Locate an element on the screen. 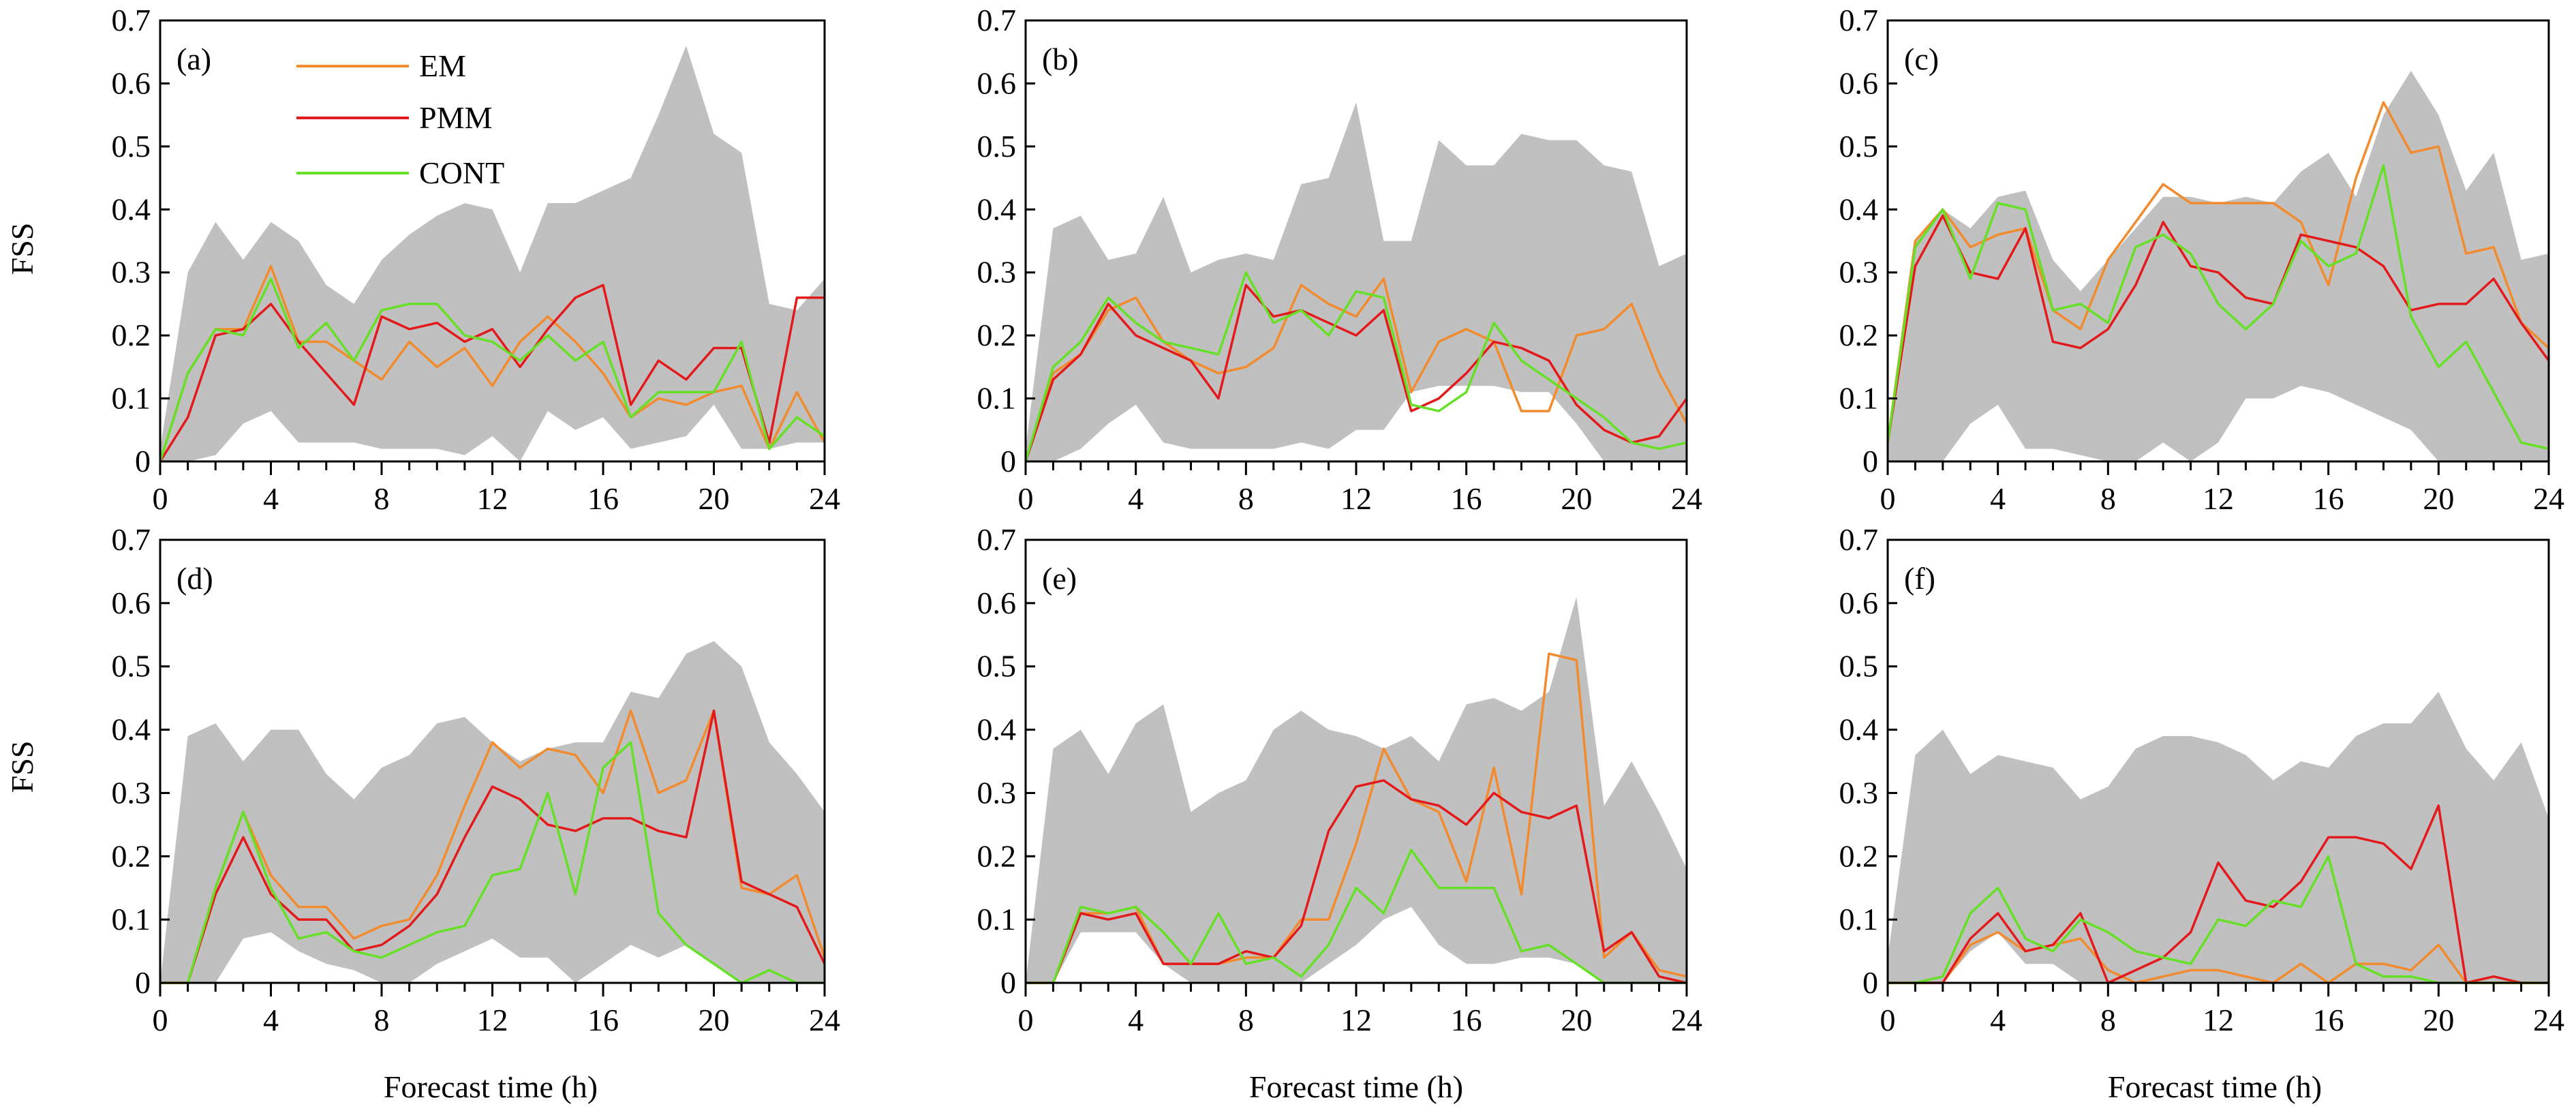  panel-d: 0 0.1 0.2 0.3 0.4 0.5 0.6 0.7 0 4 8 12 16 20 24 (d) is located at coordinates (476, 779).